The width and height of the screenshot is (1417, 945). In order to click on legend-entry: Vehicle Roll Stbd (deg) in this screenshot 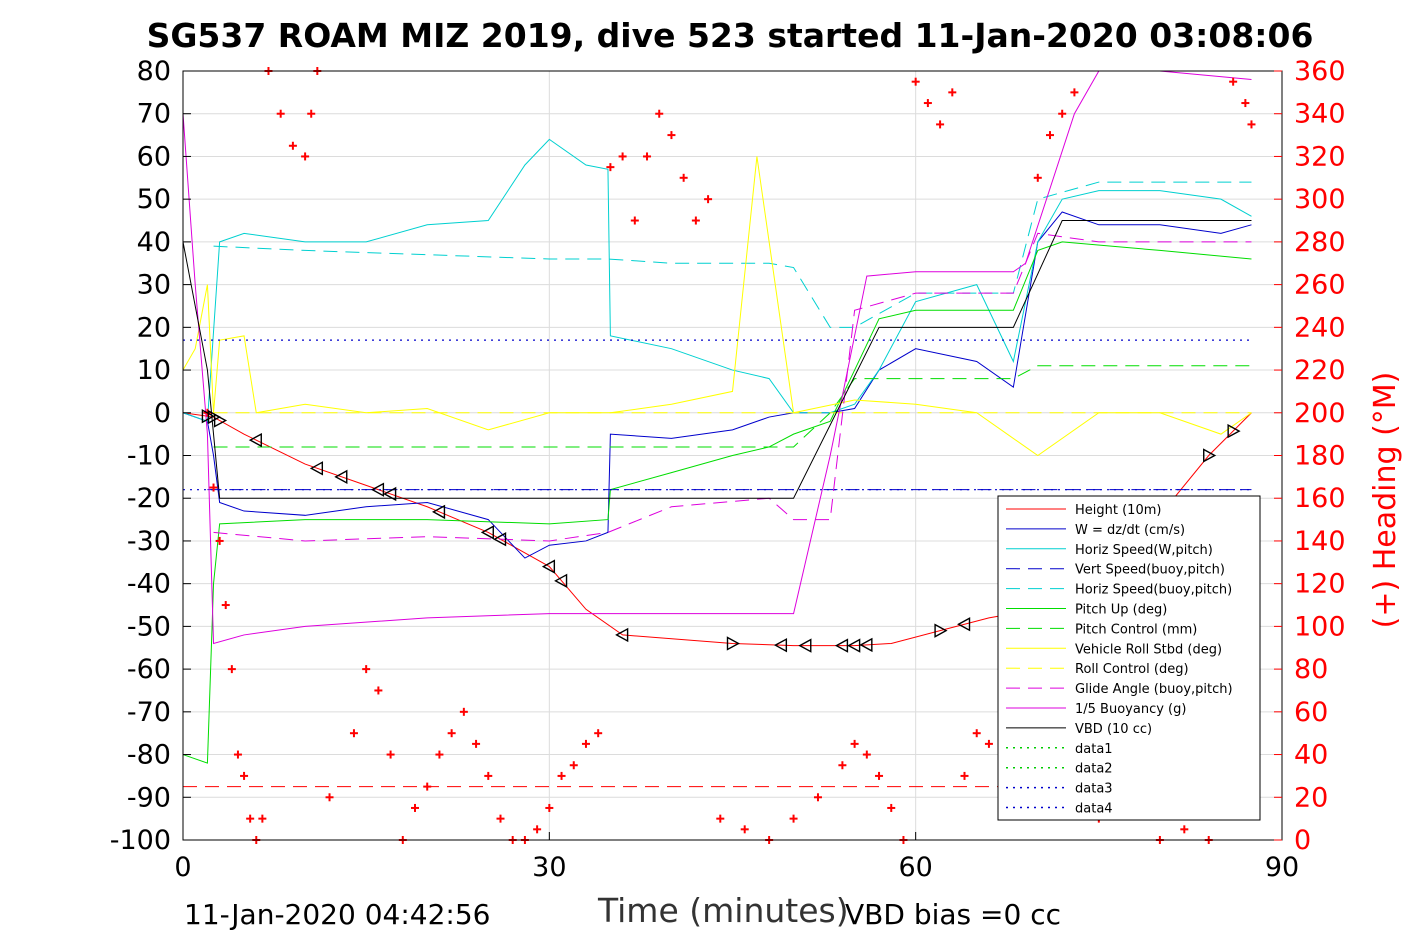, I will do `click(1148, 649)`.